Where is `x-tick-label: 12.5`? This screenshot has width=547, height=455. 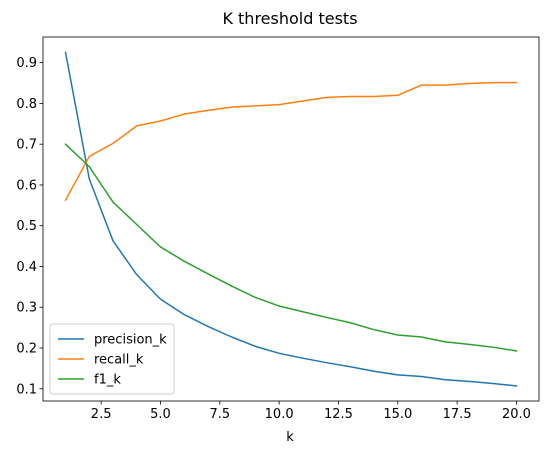
x-tick-label: 12.5 is located at coordinates (338, 414).